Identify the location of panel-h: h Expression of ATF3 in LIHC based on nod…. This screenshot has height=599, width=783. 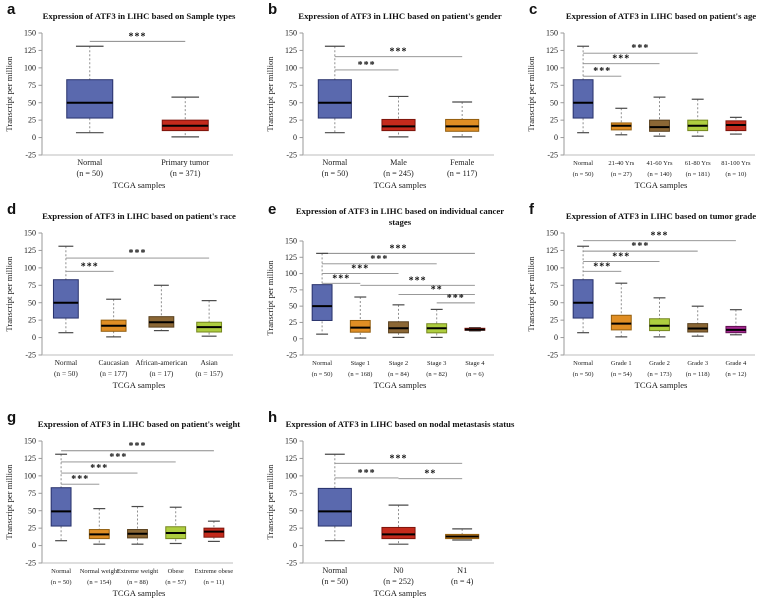
(391, 499).